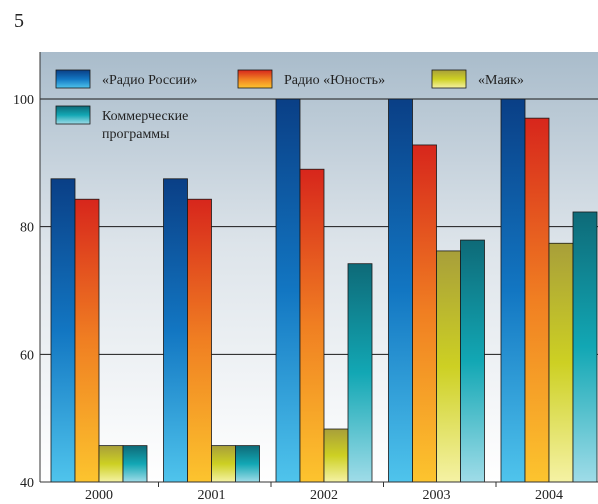 This screenshot has height=504, width=598. What do you see at coordinates (312, 325) in the screenshot?
I see `bar-2002-s1` at bounding box center [312, 325].